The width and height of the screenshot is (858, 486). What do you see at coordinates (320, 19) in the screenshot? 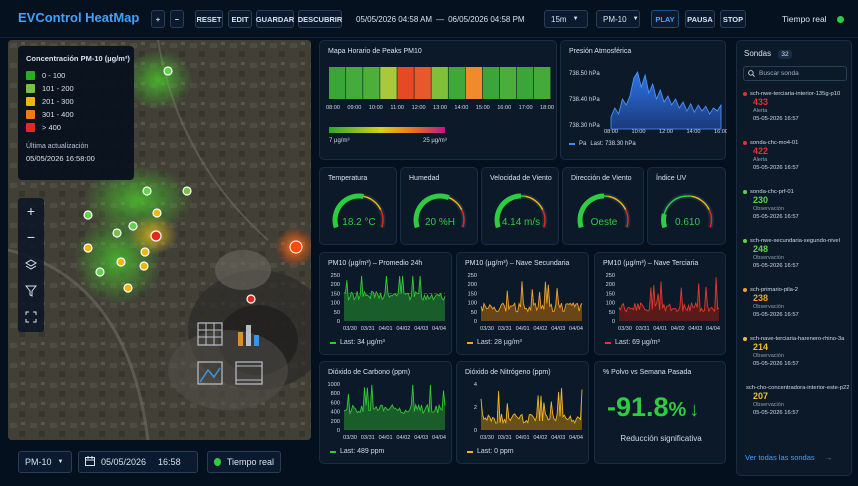
I see `descubrir-button: DESCUBRIR` at bounding box center [320, 19].